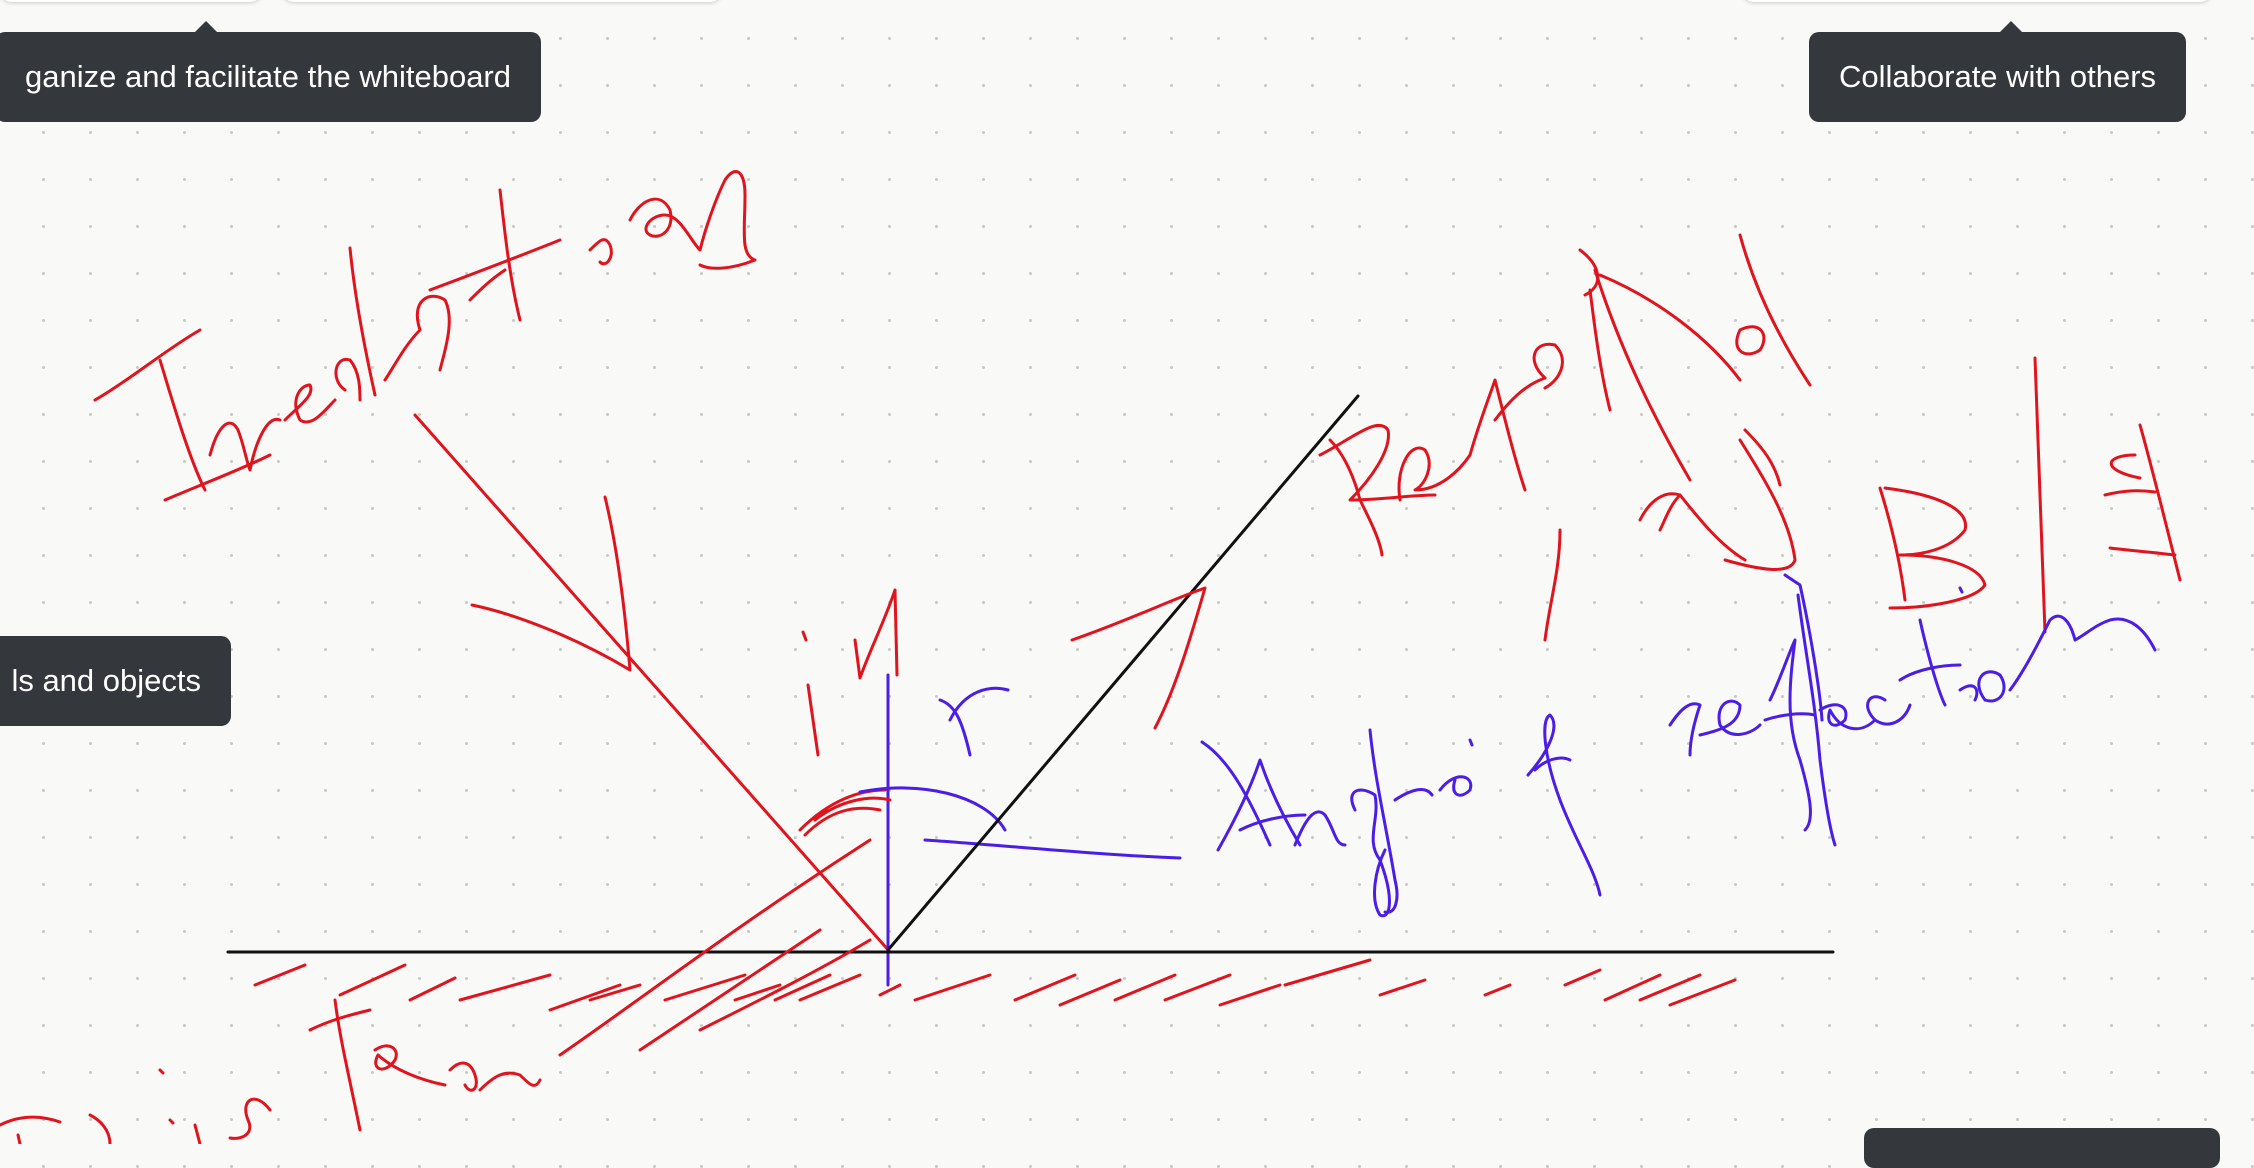  I want to click on mirror-hatching, so click(995, 985).